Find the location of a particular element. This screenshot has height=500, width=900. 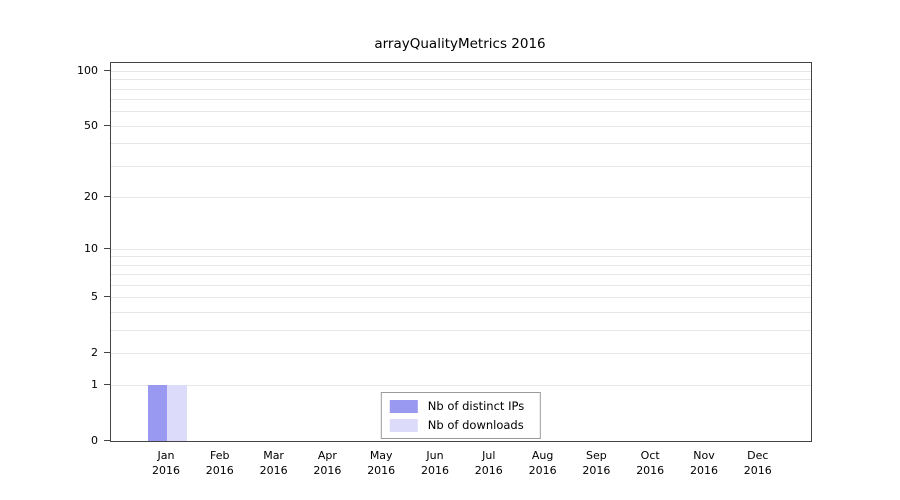

y-tick-label: 20 is located at coordinates (91, 196).